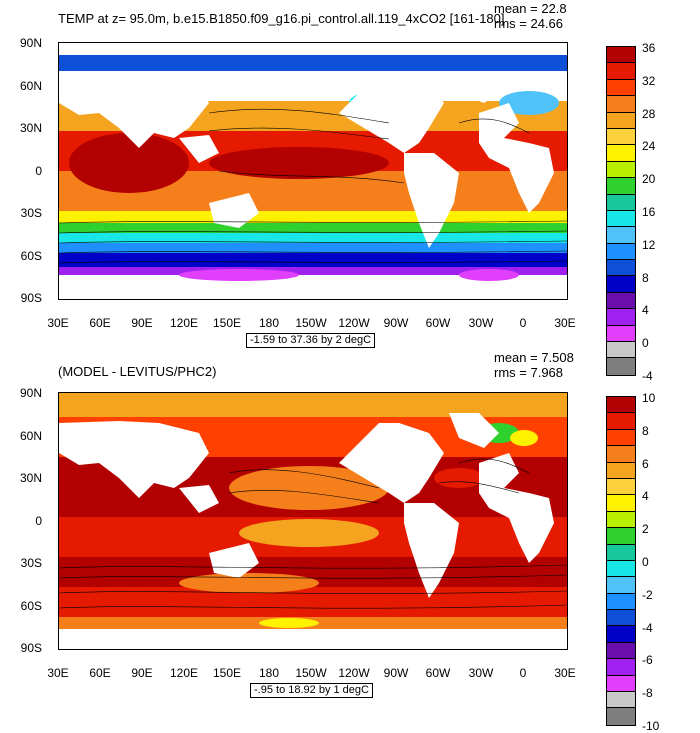  I want to click on panel1-colorbar, so click(621, 211).